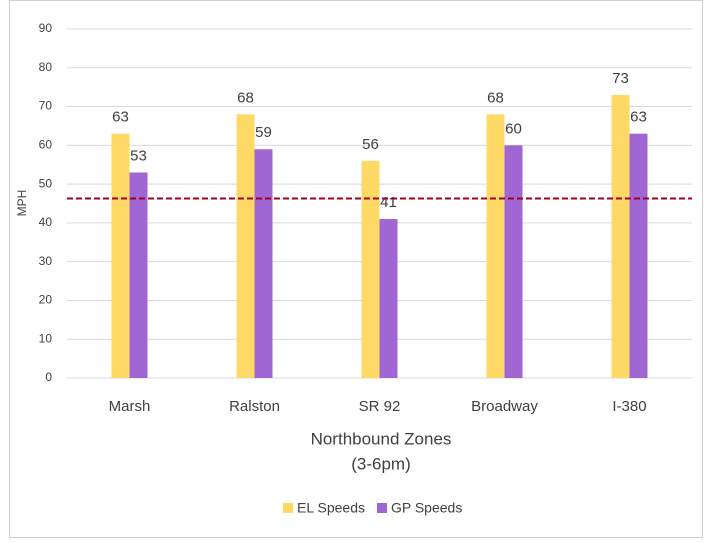  I want to click on legend-label: EL Speeds, so click(331, 508).